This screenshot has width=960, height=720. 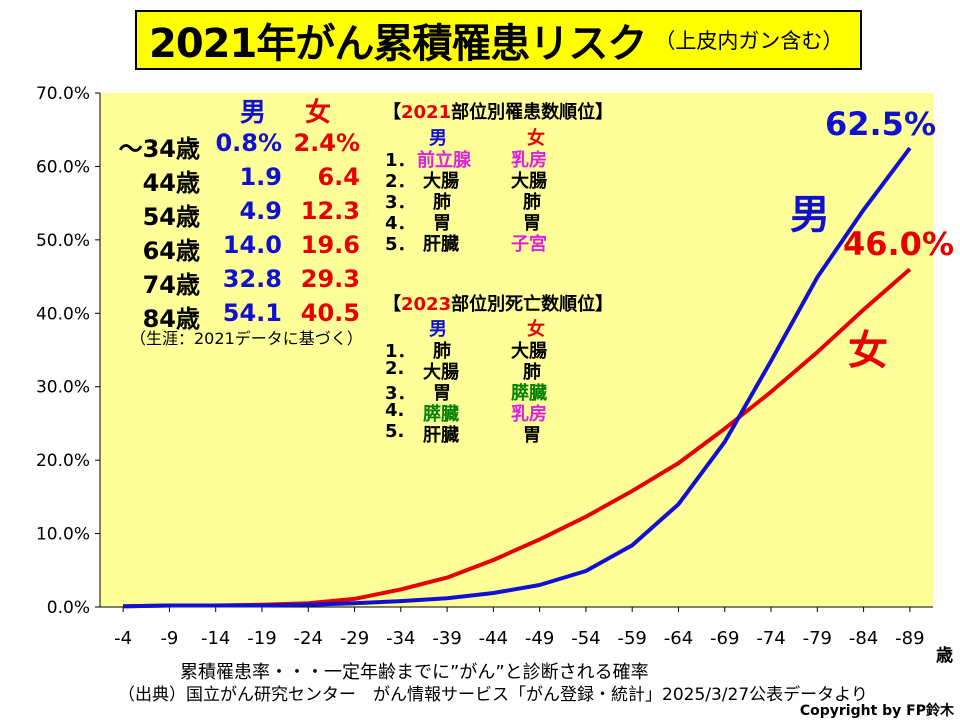 What do you see at coordinates (539, 638) in the screenshot?
I see `x-tick-label: -49` at bounding box center [539, 638].